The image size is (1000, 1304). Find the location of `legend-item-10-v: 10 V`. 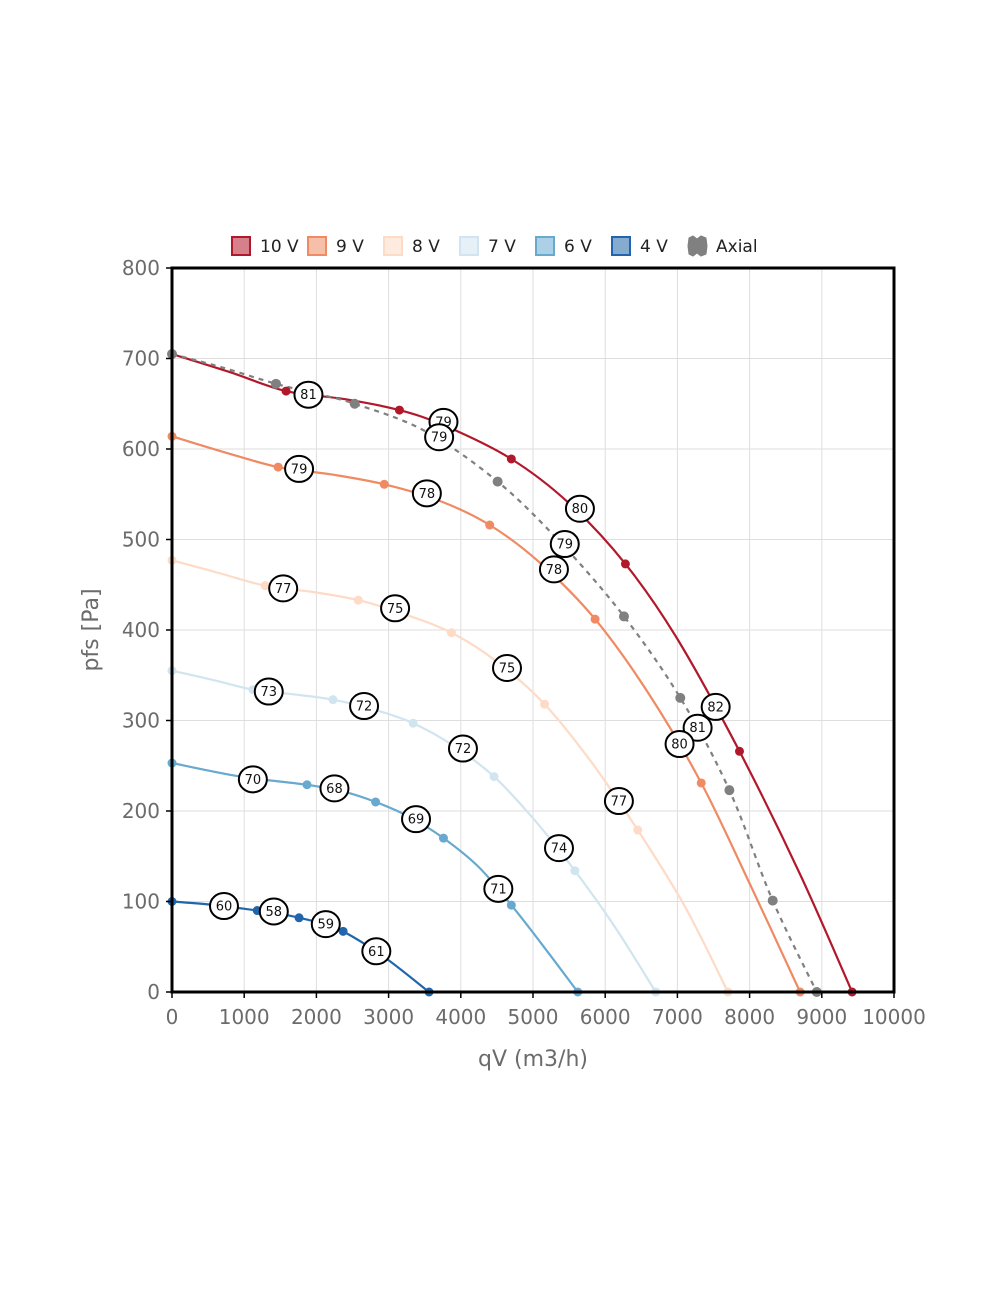

legend-item-10-v: 10 V is located at coordinates (265, 246).